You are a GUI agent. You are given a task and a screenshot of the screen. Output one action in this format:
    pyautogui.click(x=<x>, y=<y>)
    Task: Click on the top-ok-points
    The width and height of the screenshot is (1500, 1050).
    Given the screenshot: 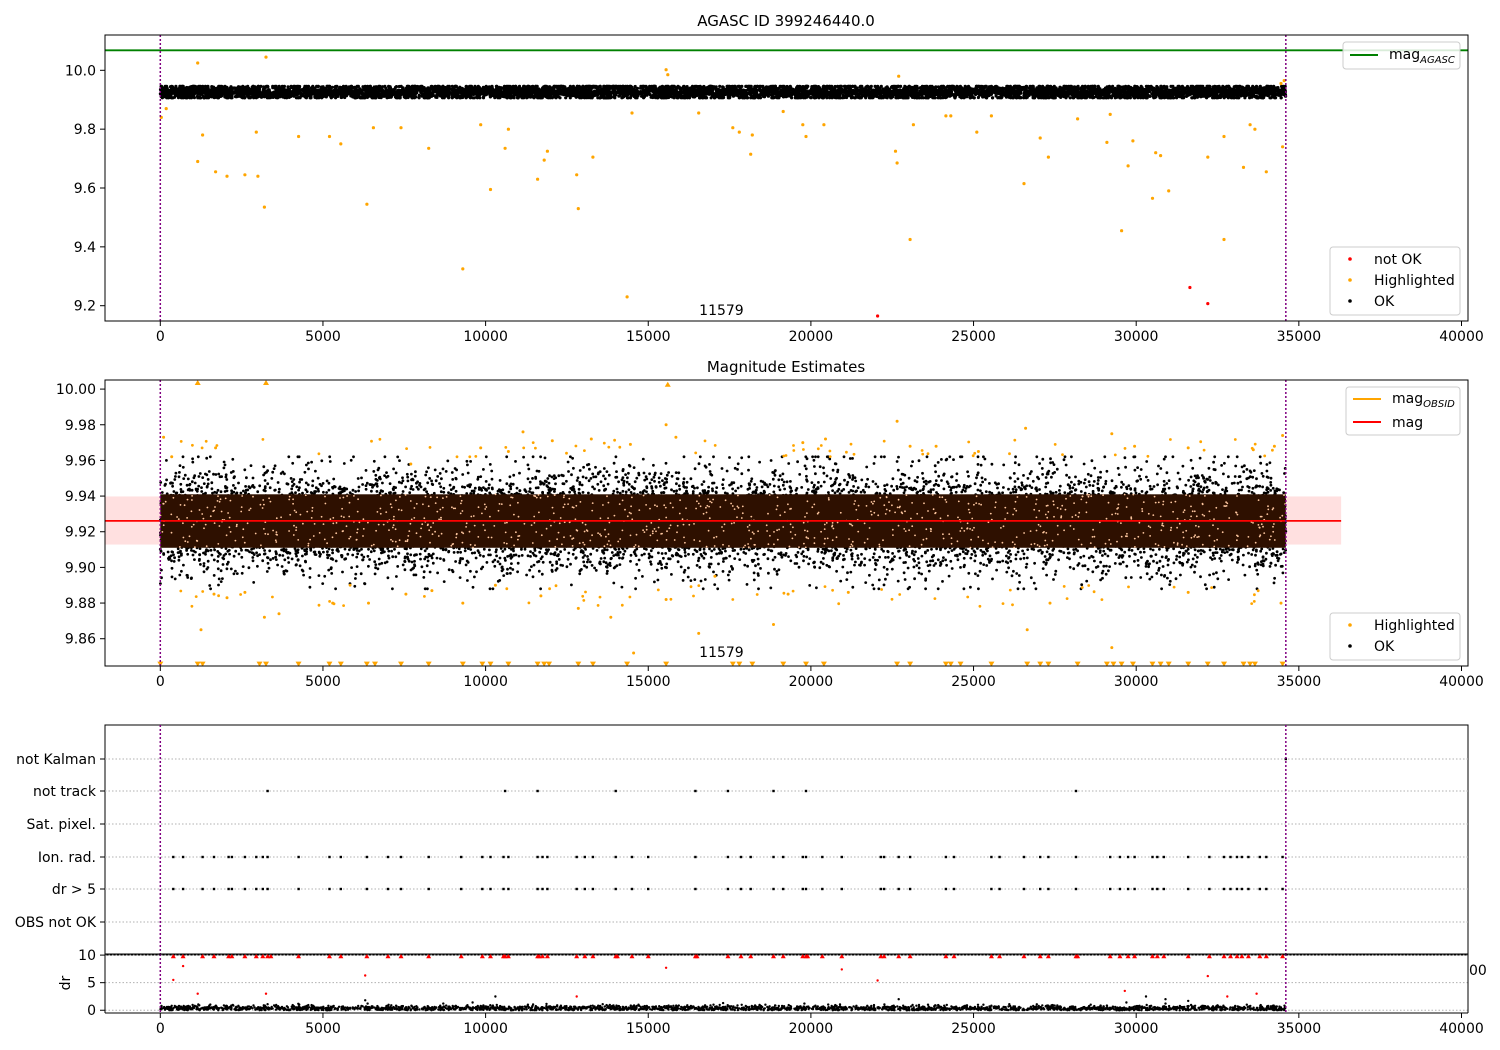 What is the action you would take?
    pyautogui.click(x=723, y=92)
    